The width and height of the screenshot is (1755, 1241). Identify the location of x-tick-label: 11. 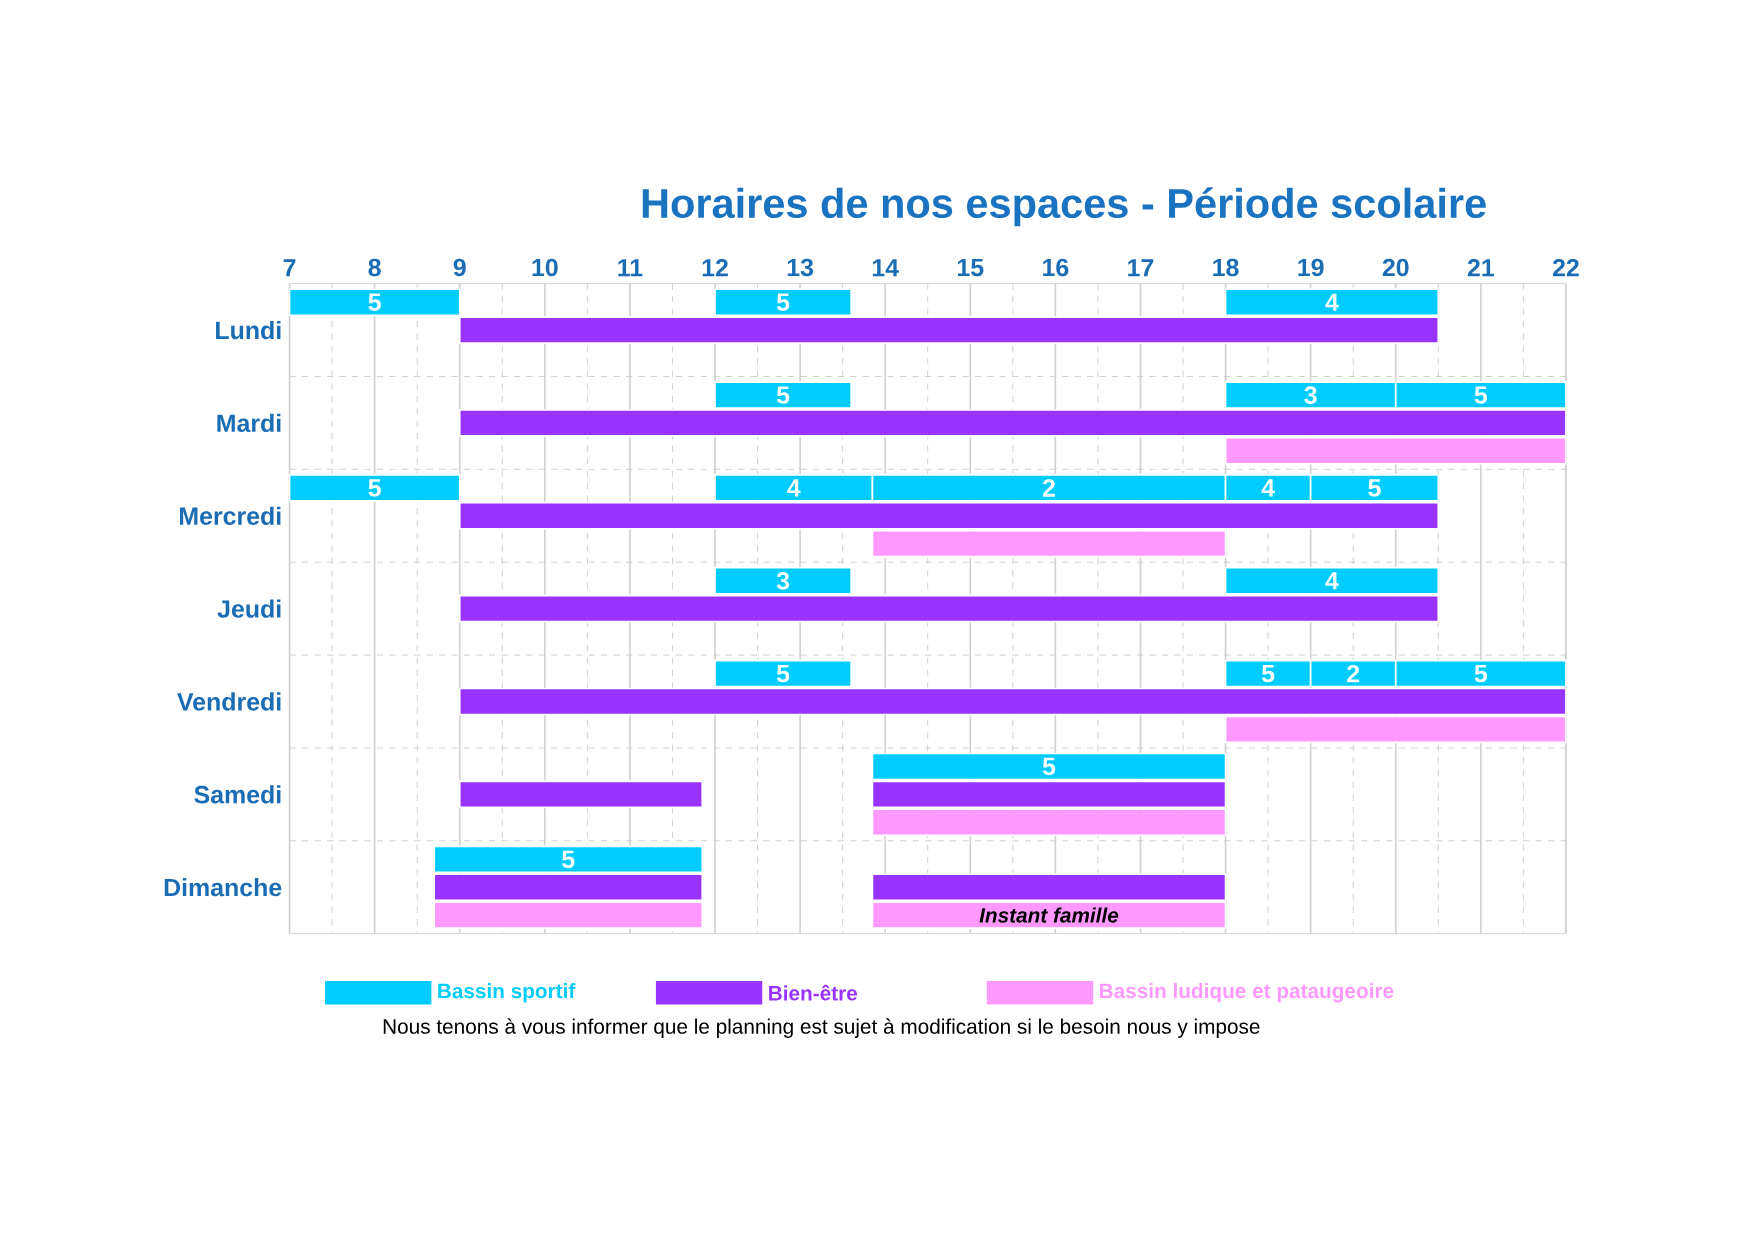
(630, 268).